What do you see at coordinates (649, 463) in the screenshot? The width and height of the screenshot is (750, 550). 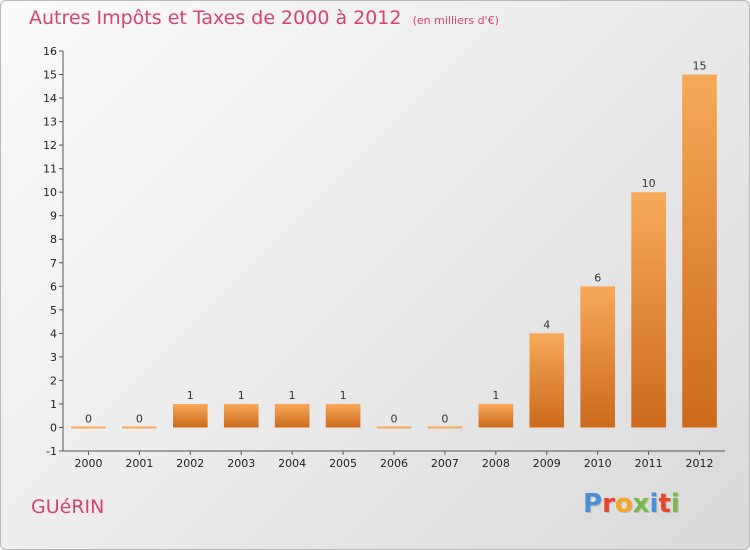 I see `x-tick-label: 2011` at bounding box center [649, 463].